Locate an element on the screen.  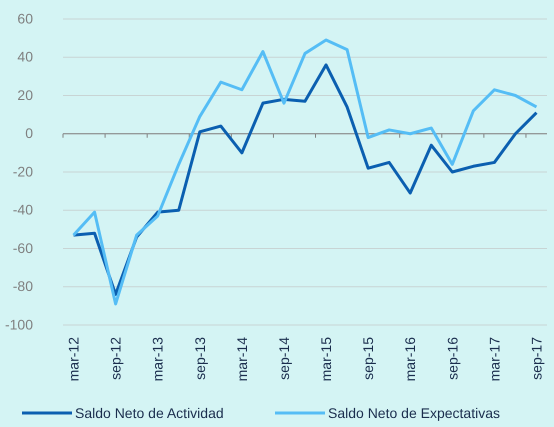
y-tick-label: -80 is located at coordinates (23, 286).